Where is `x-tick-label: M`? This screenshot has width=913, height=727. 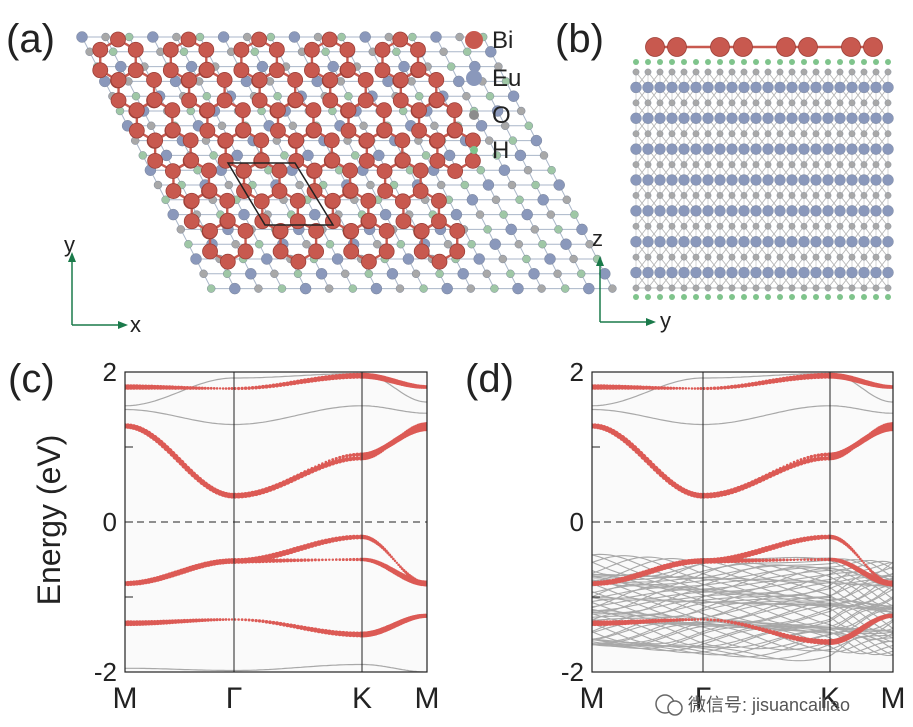 x-tick-label: M is located at coordinates (592, 698).